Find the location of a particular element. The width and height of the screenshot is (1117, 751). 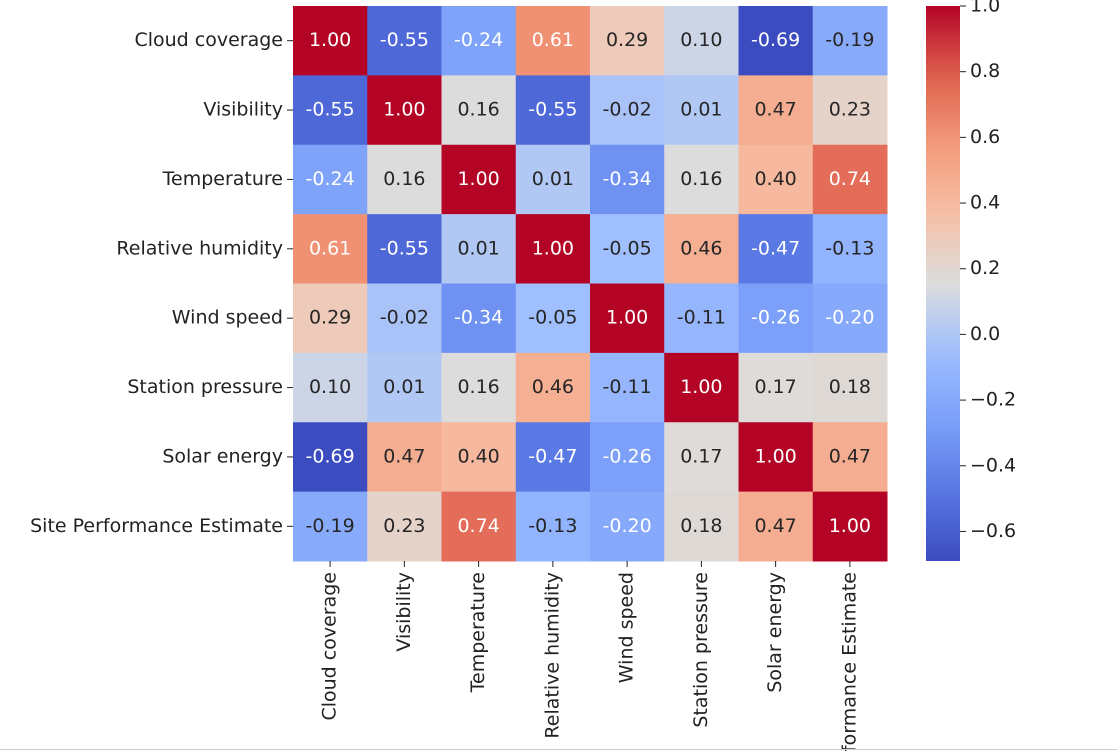

cell-label: -0.11 is located at coordinates (627, 387).